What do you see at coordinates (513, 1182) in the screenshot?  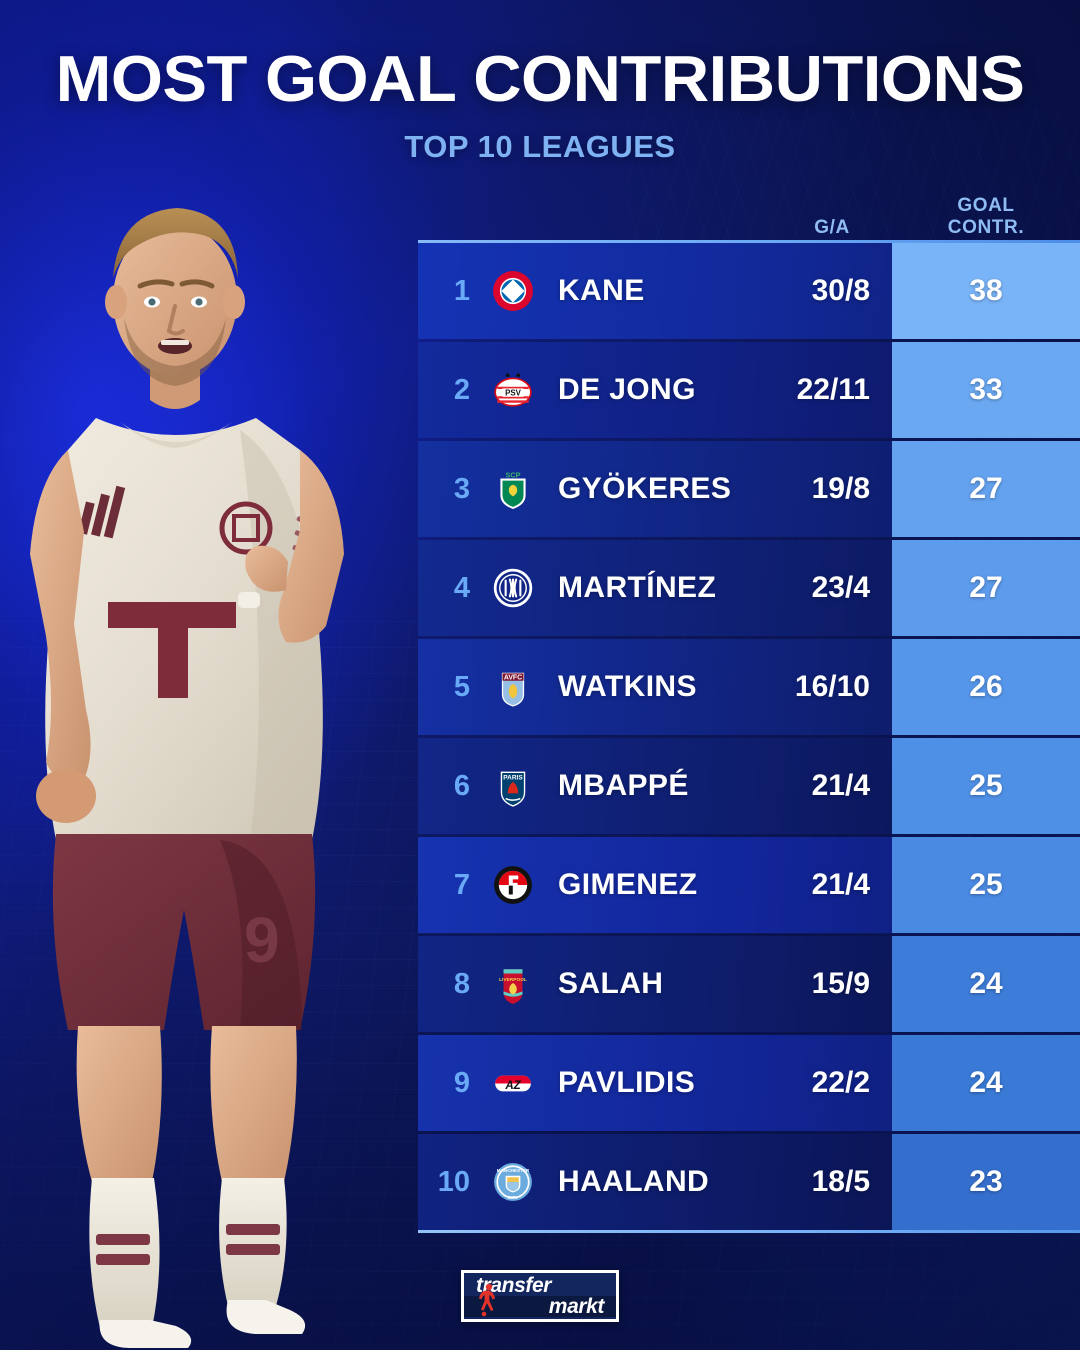 I see `manchester-city-crest: MANCHESTER CITY` at bounding box center [513, 1182].